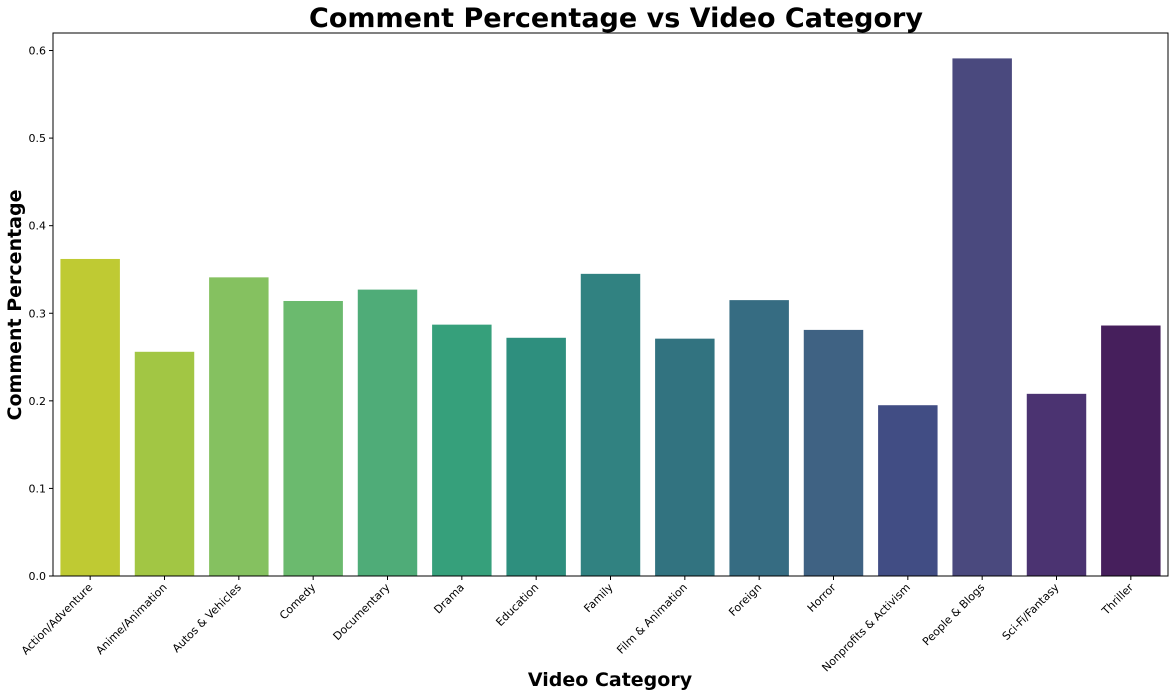  I want to click on y-axis: 0.0 0.1 0.2 0.3 0.4 0.5 0.6, so click(41, 314).